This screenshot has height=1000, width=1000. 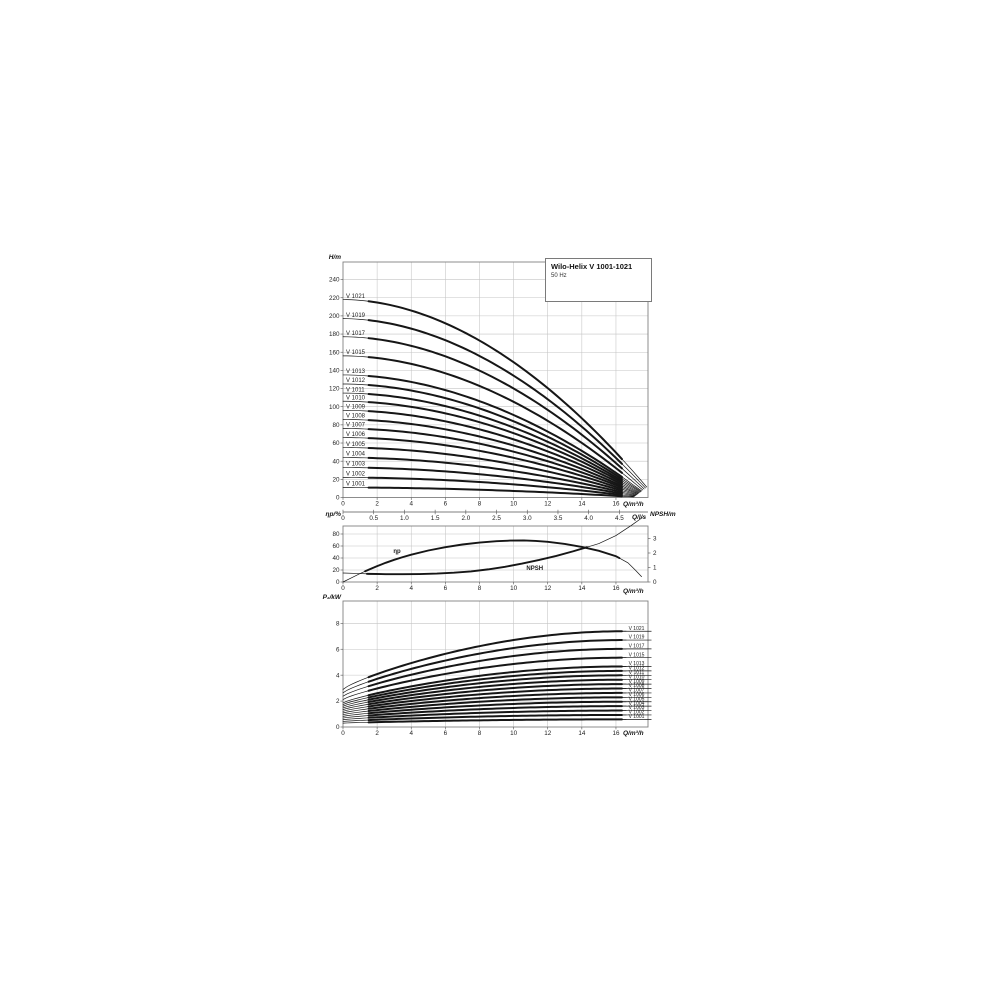 What do you see at coordinates (558, 518) in the screenshot?
I see `x2-tick-label: 3.5` at bounding box center [558, 518].